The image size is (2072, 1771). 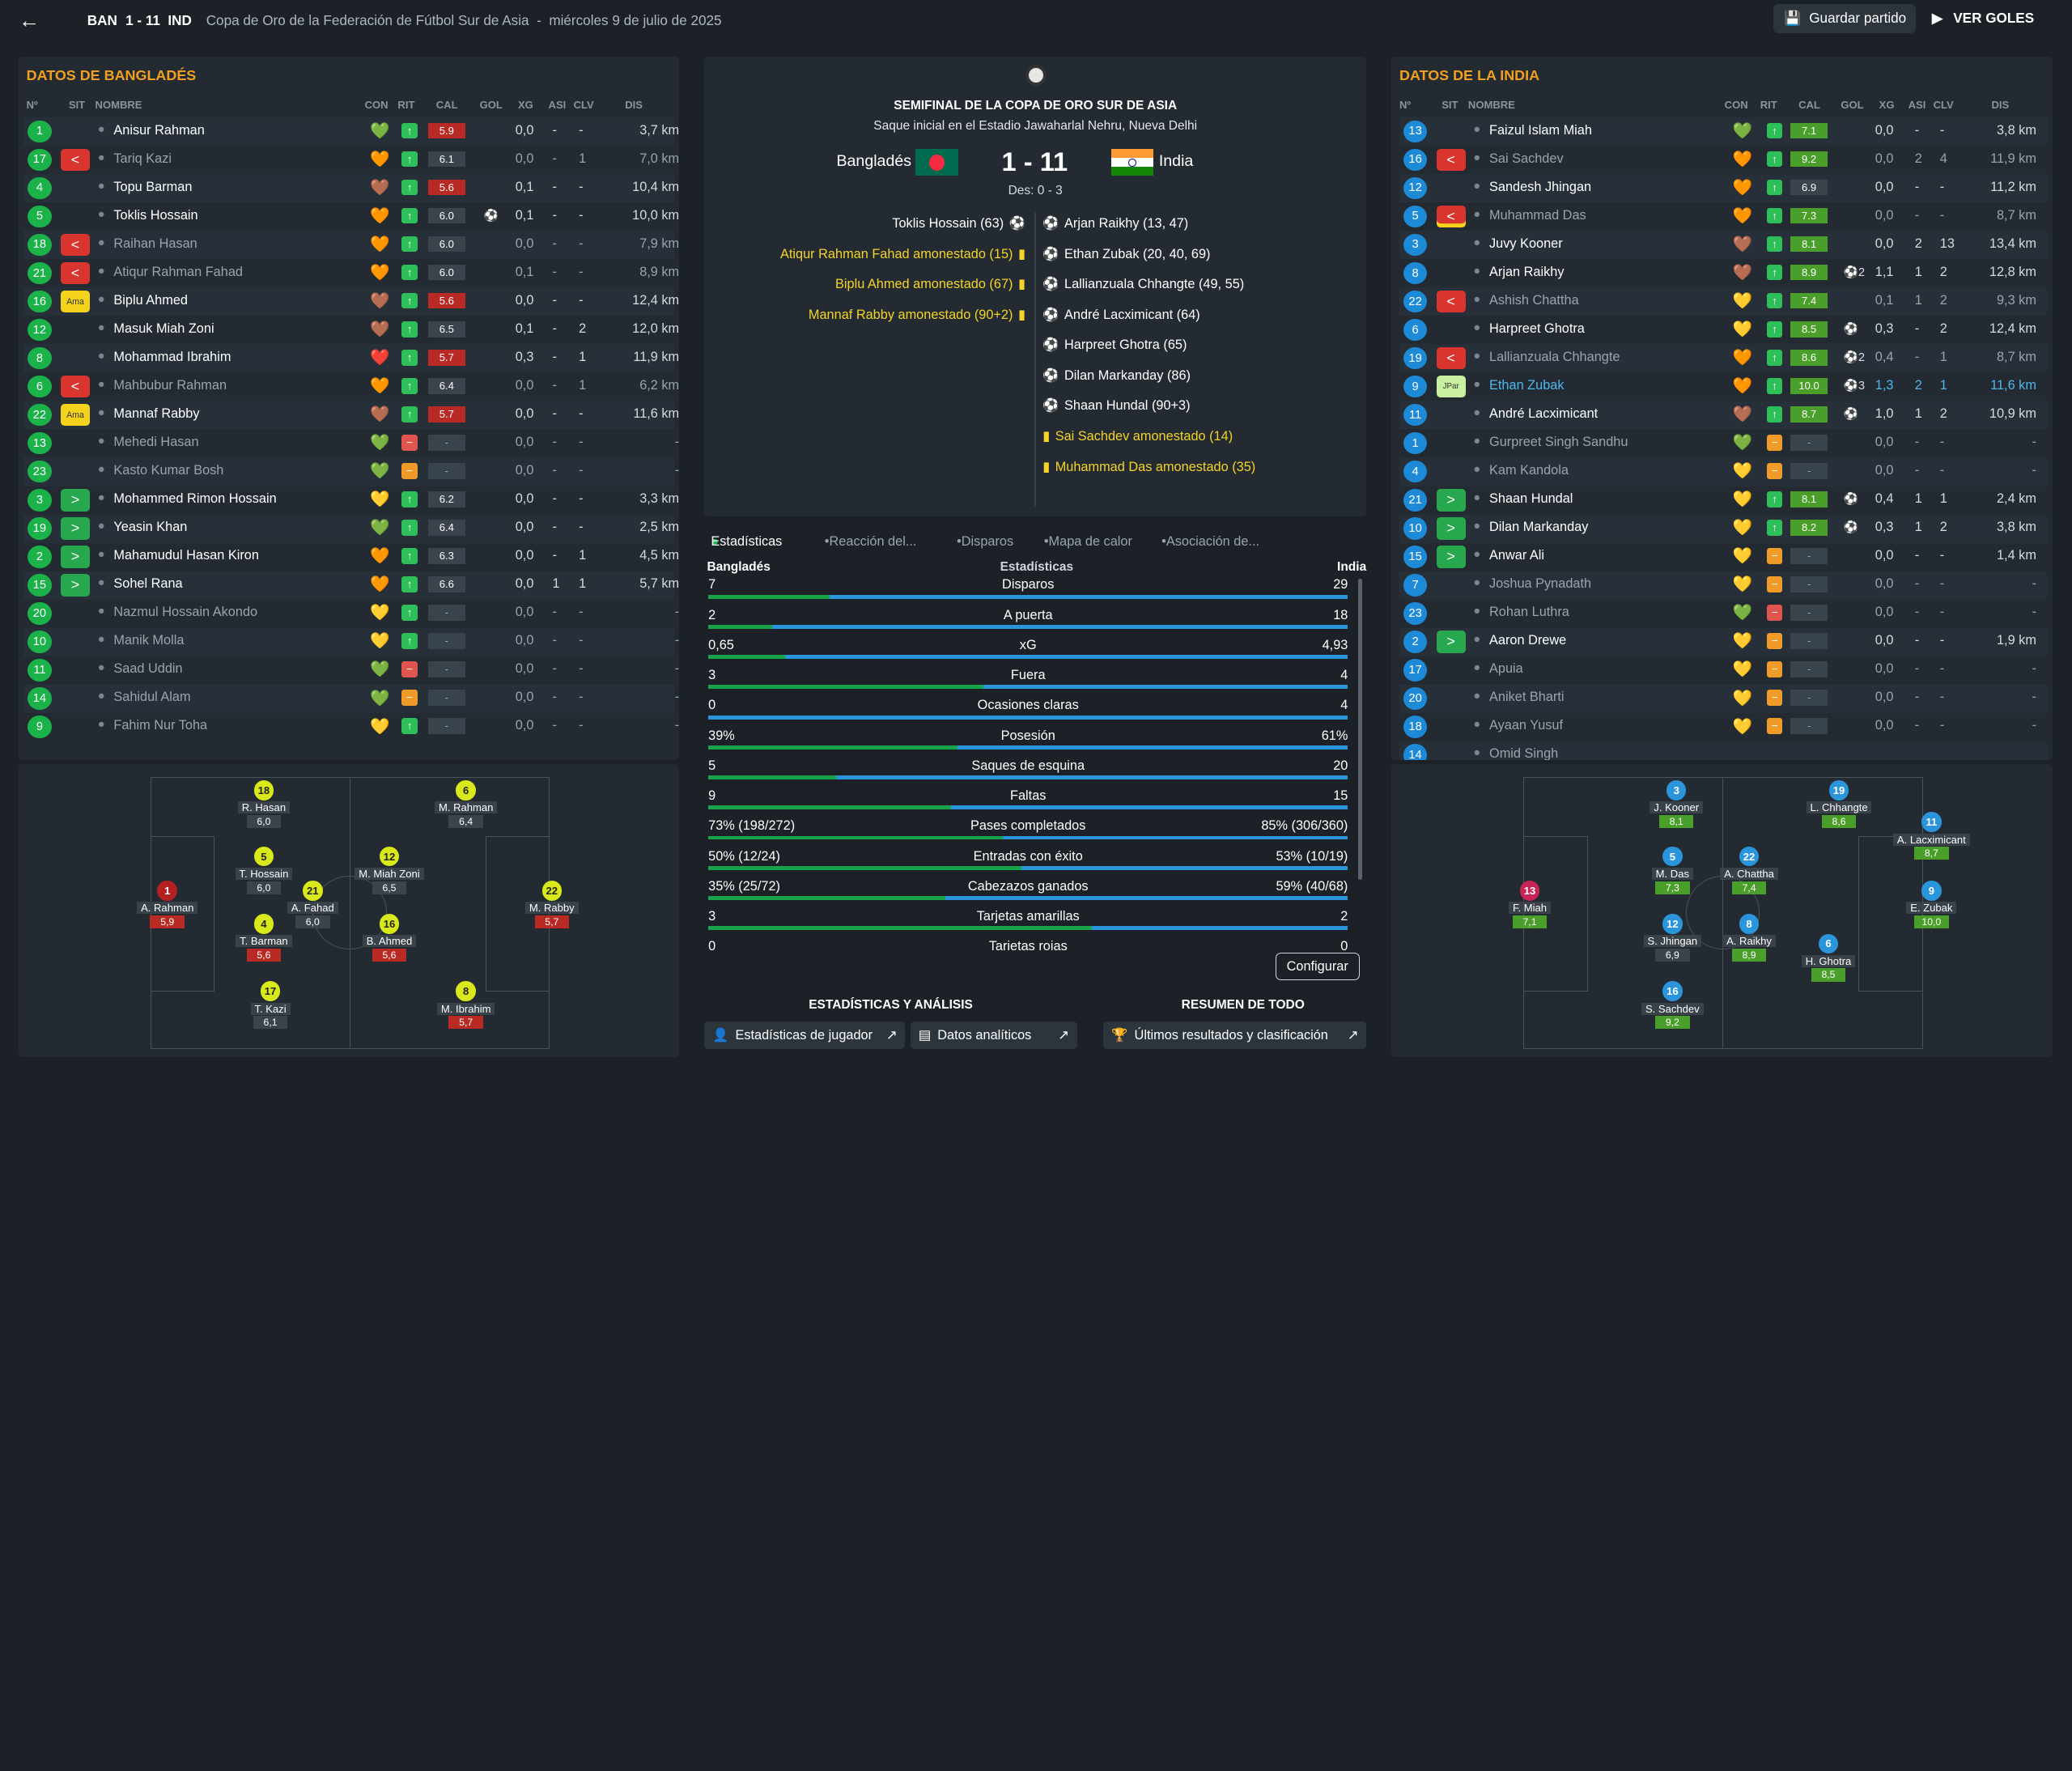 What do you see at coordinates (1524, 753) in the screenshot?
I see `player-name: Omid Singh` at bounding box center [1524, 753].